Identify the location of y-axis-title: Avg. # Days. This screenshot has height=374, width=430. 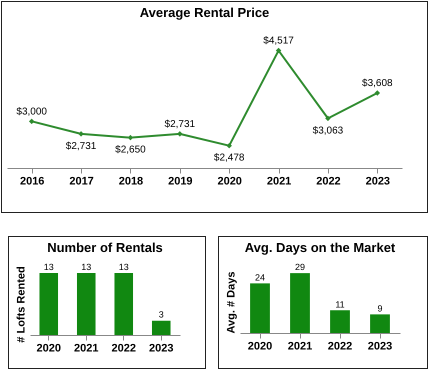
(232, 303).